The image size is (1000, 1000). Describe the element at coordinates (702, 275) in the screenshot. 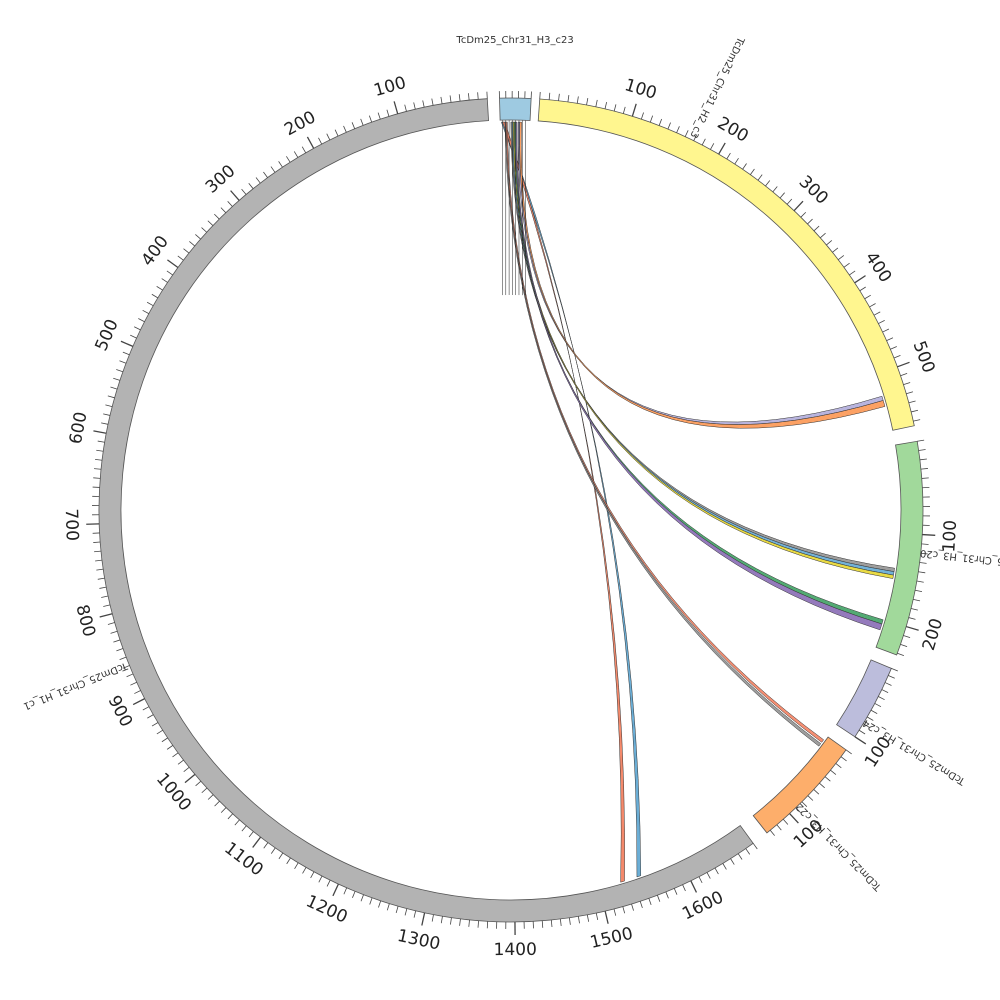

I see `link-c23-h2c3-orange` at that location.